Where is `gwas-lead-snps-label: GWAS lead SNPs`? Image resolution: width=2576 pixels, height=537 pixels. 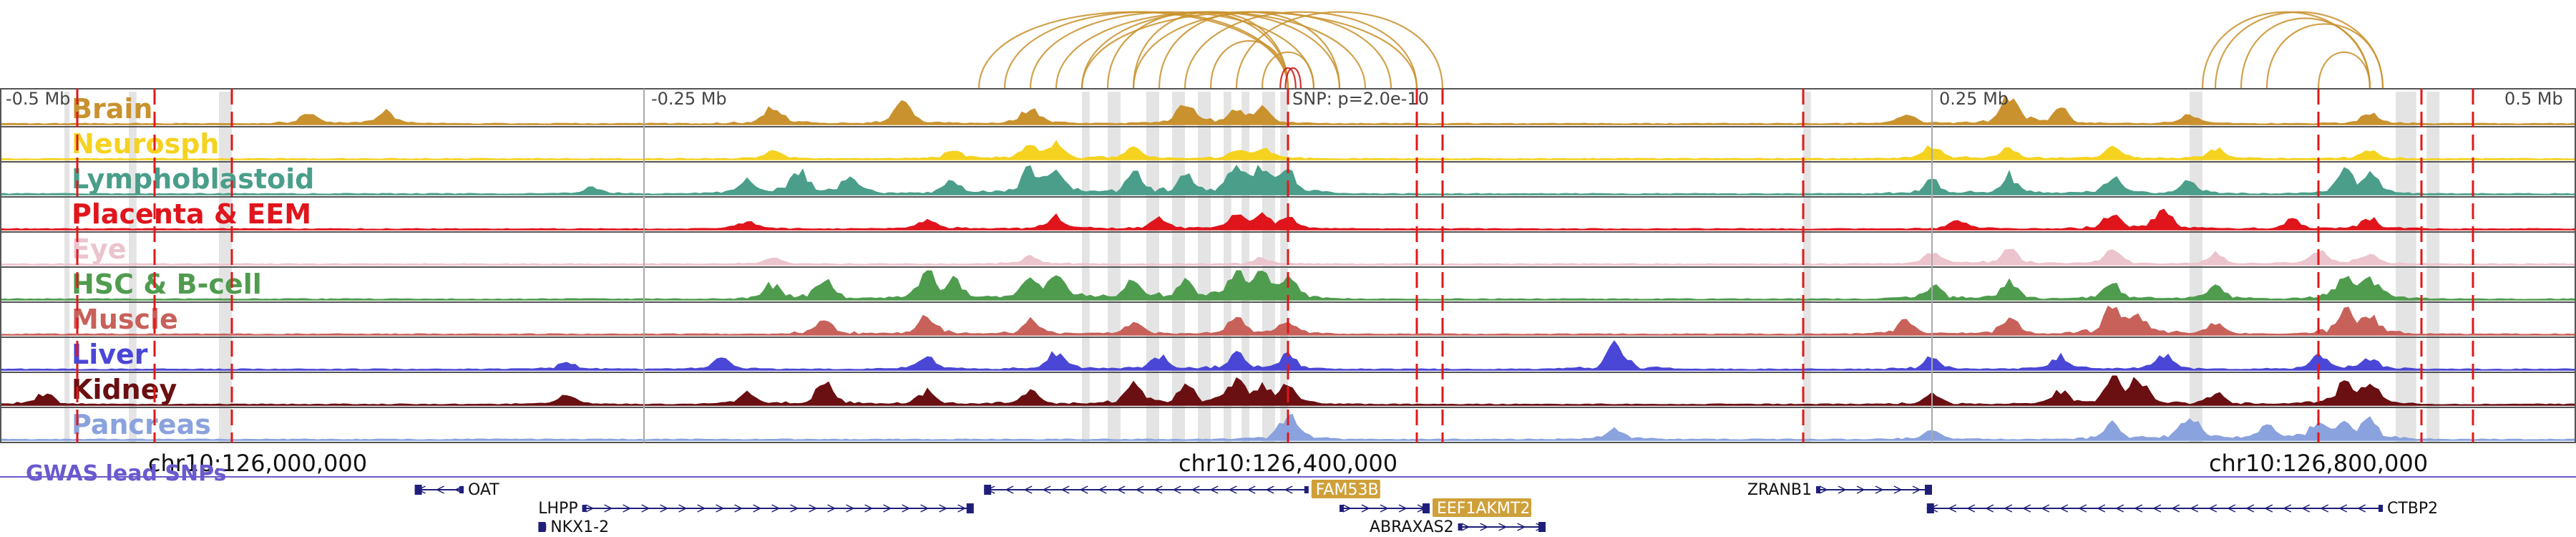
gwas-lead-snps-label: GWAS lead SNPs is located at coordinates (126, 473).